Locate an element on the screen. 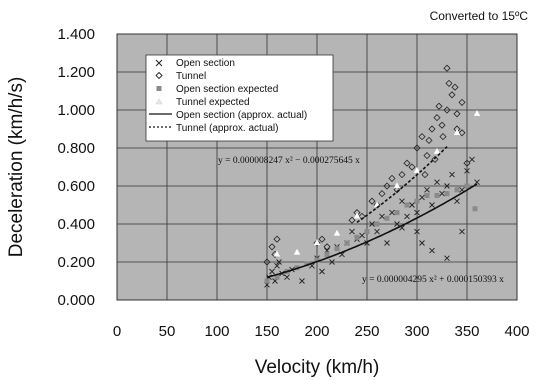 The height and width of the screenshot is (380, 541). legend-item-tunnel-fit: Tunnel (approx. actual) is located at coordinates (213, 128).